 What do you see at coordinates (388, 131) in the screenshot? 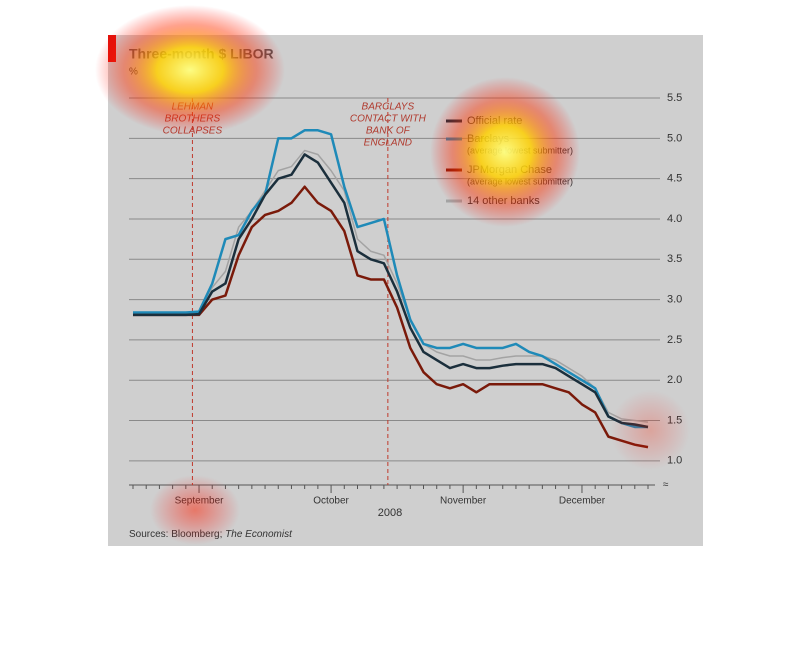
I see `annotation: BANK OF` at bounding box center [388, 131].